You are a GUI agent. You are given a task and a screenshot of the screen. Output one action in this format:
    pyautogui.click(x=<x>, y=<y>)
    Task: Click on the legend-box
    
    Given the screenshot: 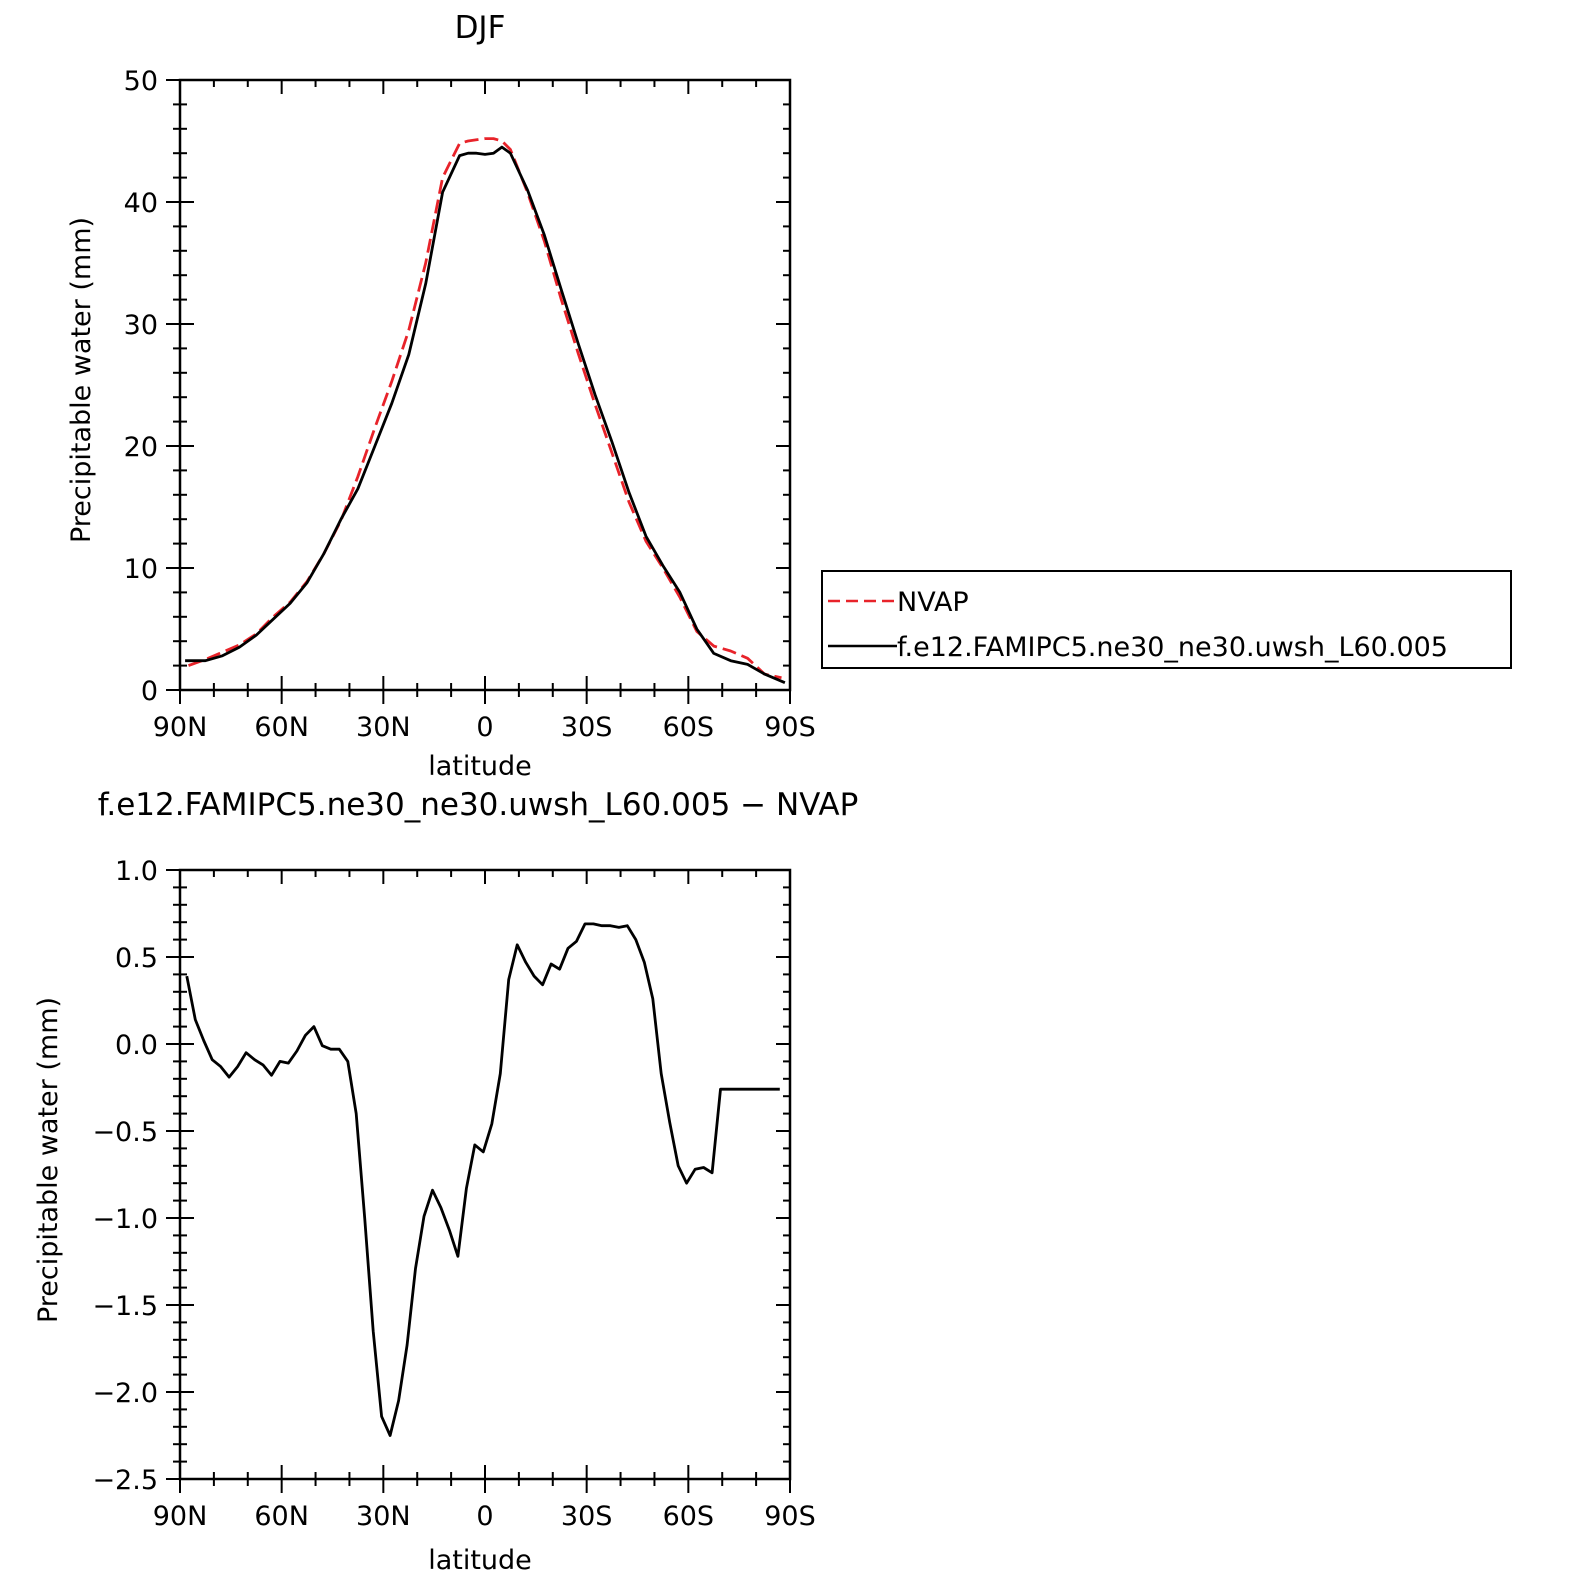 What is the action you would take?
    pyautogui.click(x=1166, y=619)
    